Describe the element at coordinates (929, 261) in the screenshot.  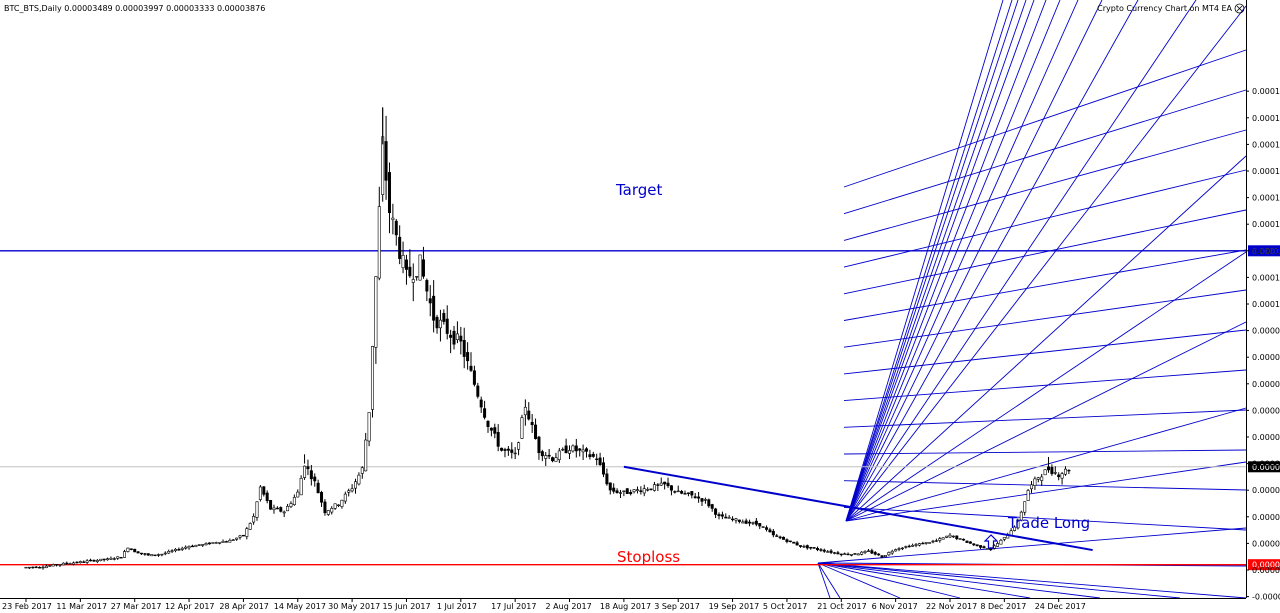
I see `fan-line-steep` at that location.